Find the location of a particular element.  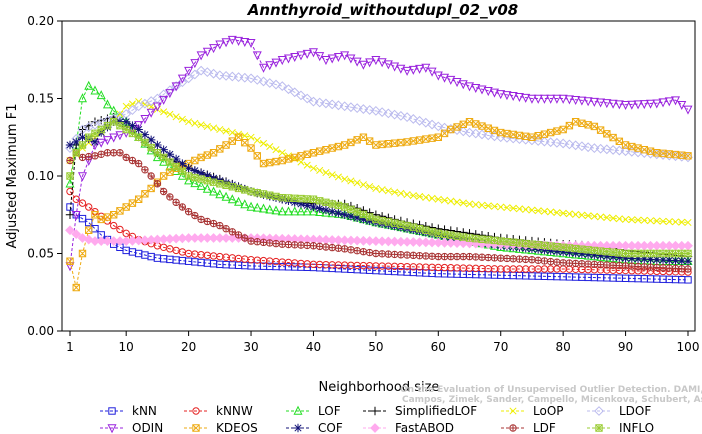

legend-label: LOF is located at coordinates (329, 411).